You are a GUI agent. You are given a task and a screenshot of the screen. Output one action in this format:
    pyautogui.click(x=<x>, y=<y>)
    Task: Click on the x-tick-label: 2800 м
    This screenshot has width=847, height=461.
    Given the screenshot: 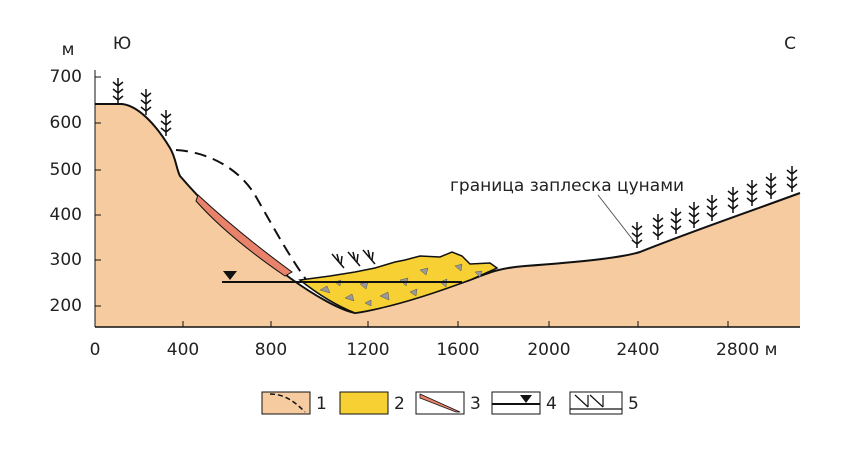 What is the action you would take?
    pyautogui.click(x=747, y=350)
    